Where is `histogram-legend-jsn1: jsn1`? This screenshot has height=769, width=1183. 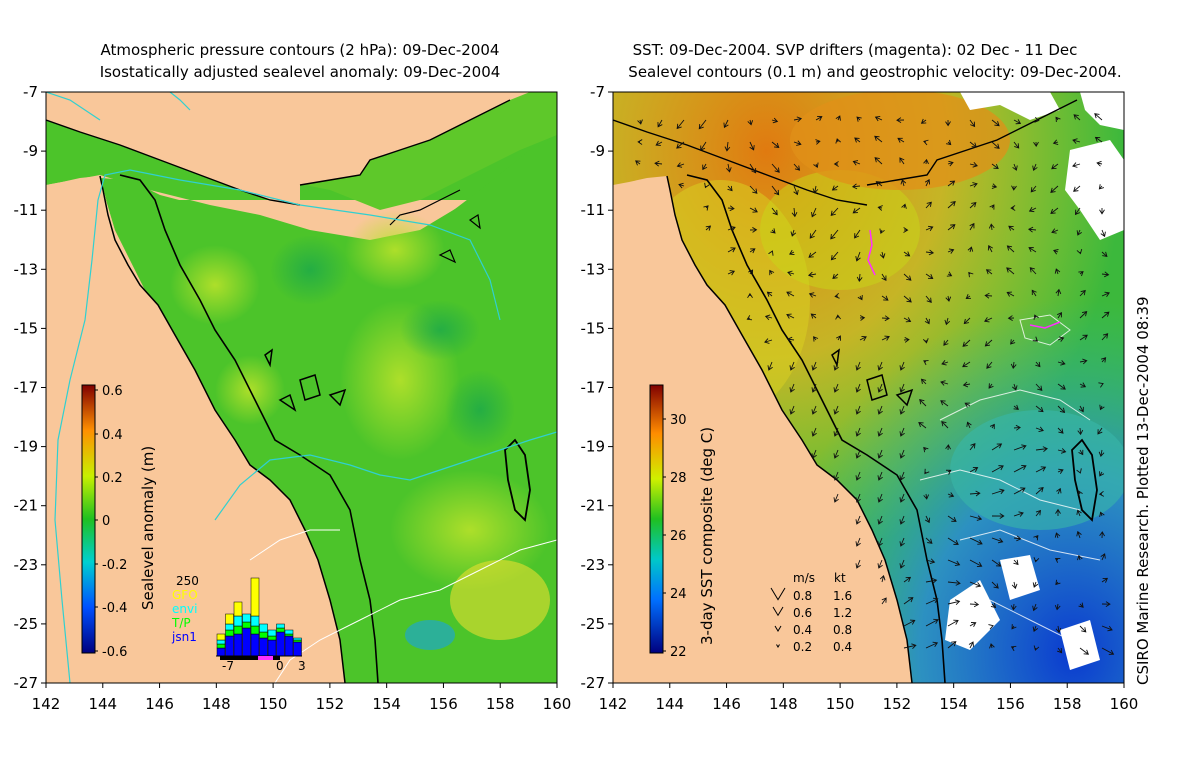
histogram-legend-jsn1: jsn1 is located at coordinates (184, 637).